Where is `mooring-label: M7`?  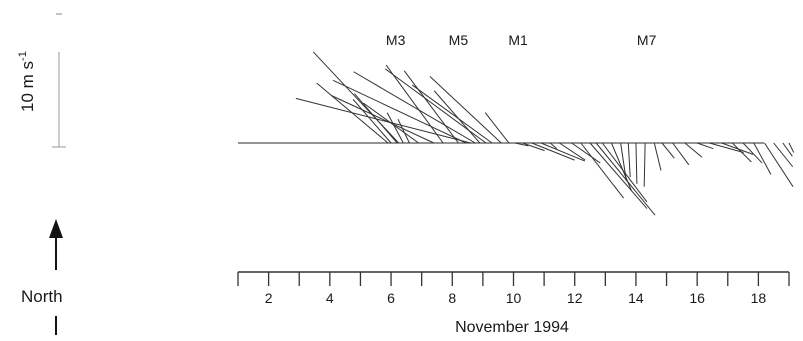 mooring-label: M7 is located at coordinates (647, 40).